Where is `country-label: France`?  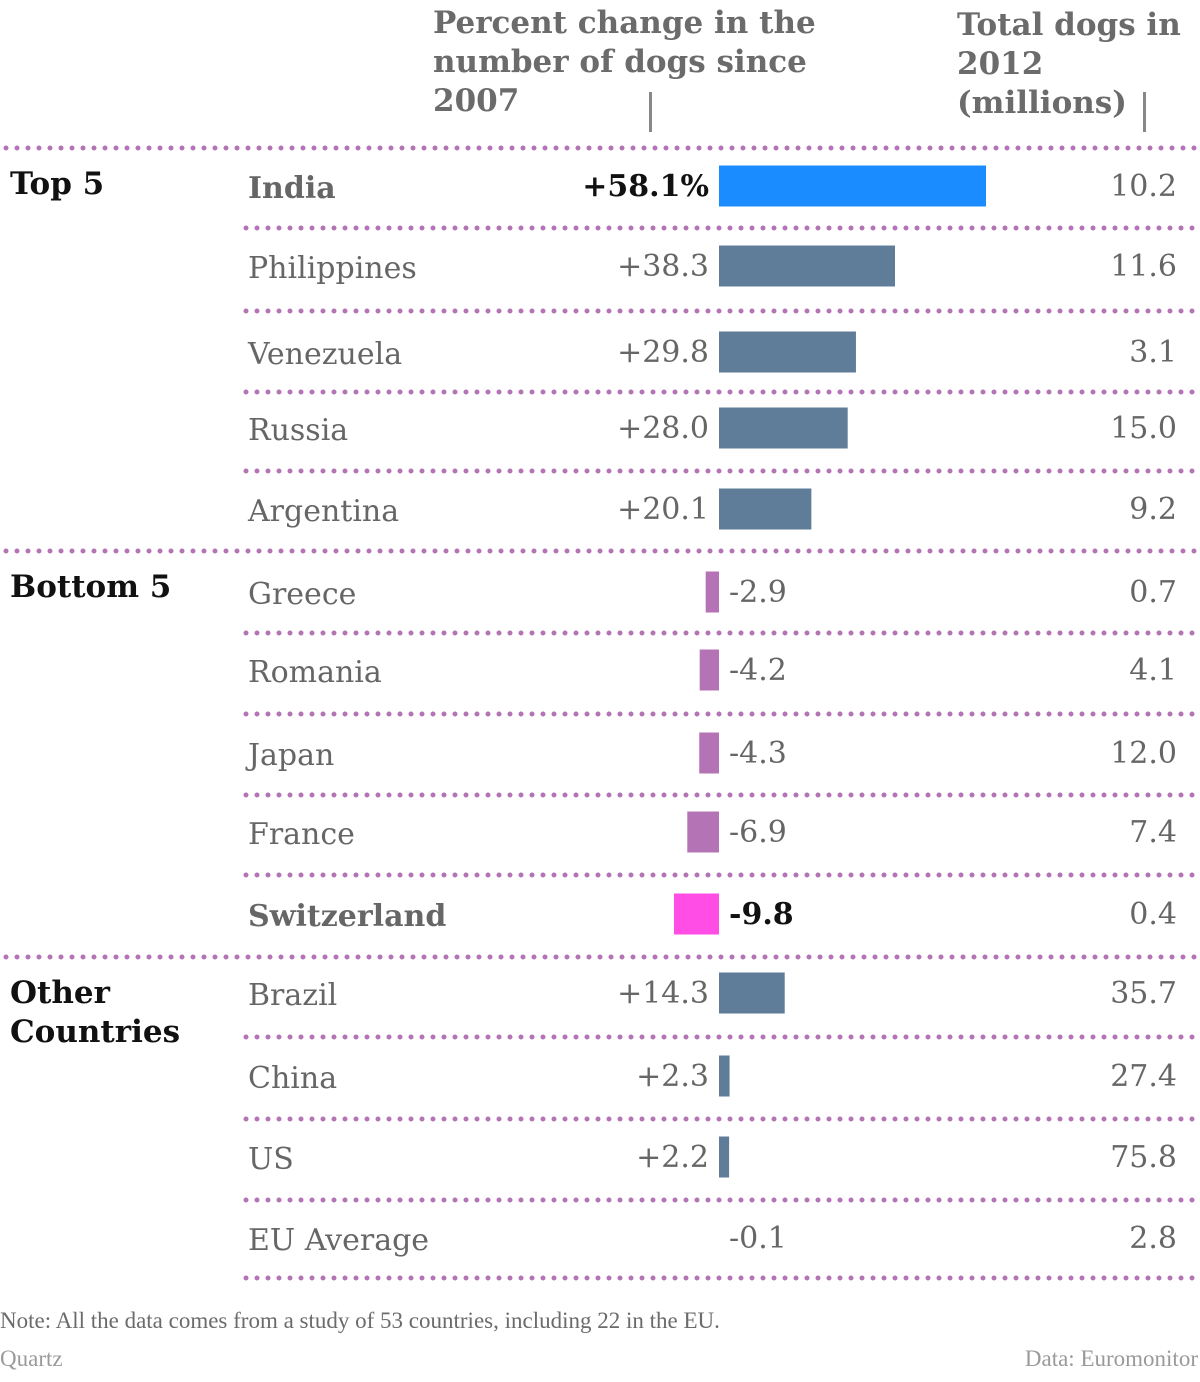 country-label: France is located at coordinates (301, 834).